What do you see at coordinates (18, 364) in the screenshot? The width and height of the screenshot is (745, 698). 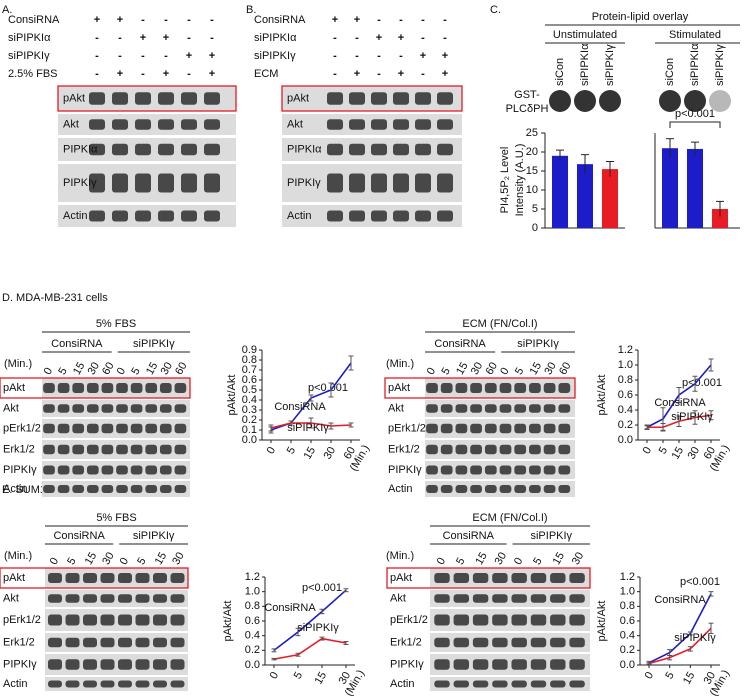 I see `time-label: (Min.)` at bounding box center [18, 364].